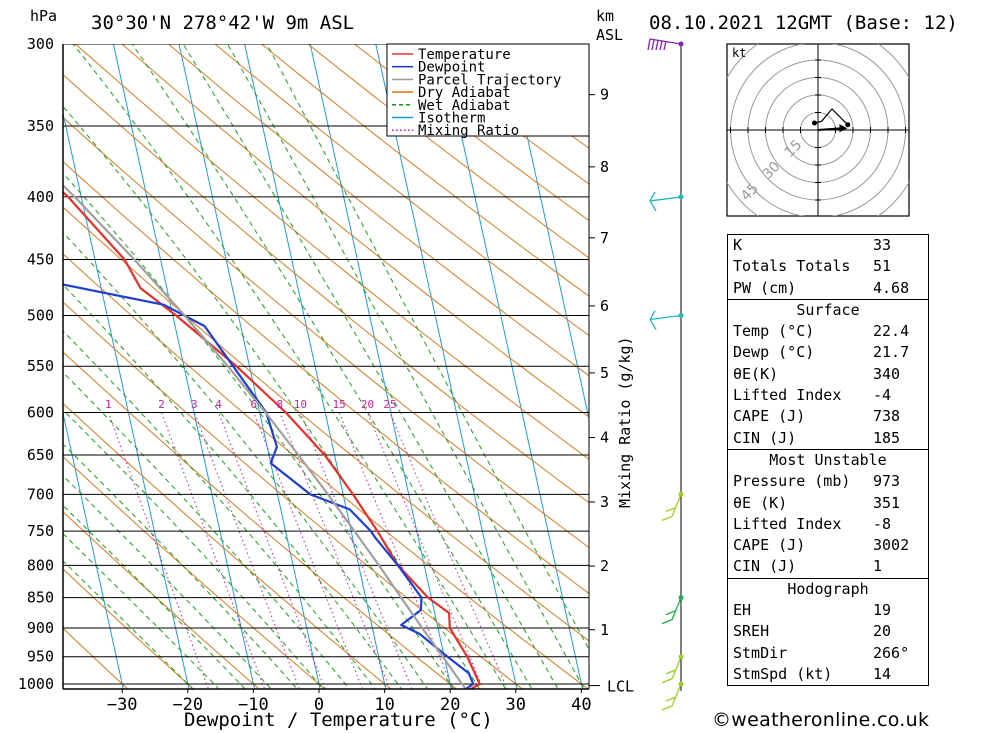 This screenshot has height=733, width=1000. Describe the element at coordinates (468, 131) in the screenshot. I see `legend-entry-label: Mixing Ratio` at that location.